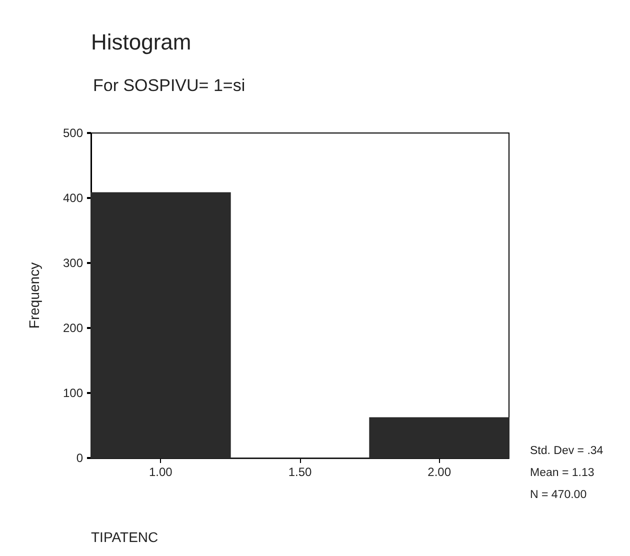 The image size is (630, 556). What do you see at coordinates (558, 495) in the screenshot?
I see `text: N = 470.00` at bounding box center [558, 495].